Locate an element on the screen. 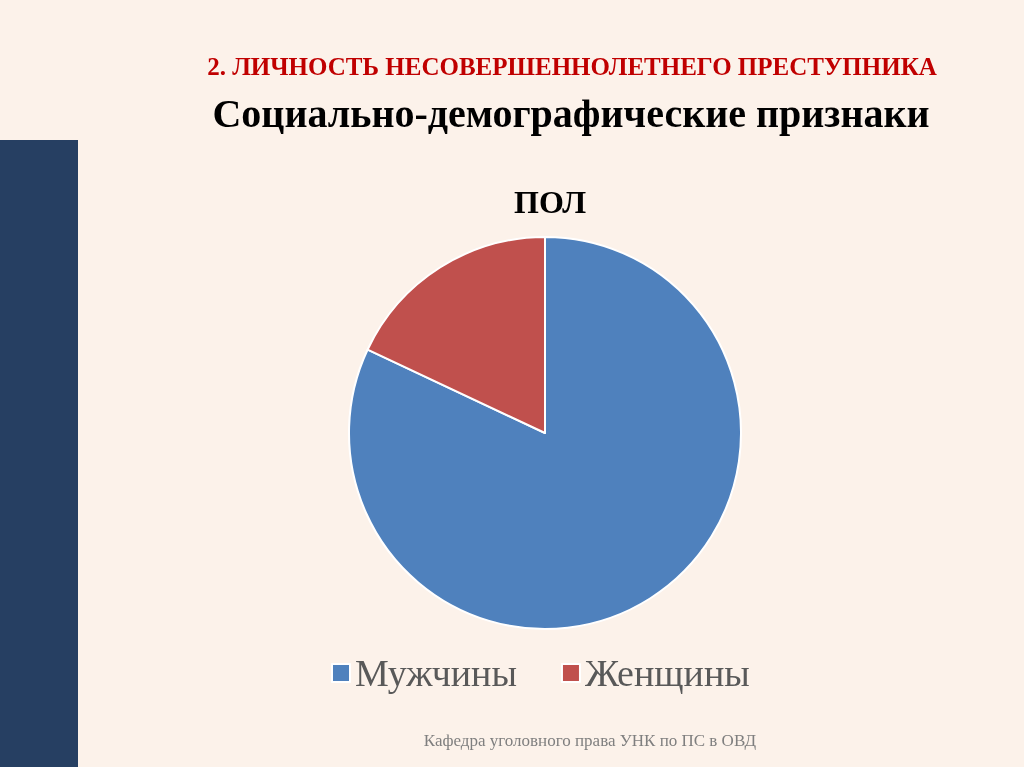 This screenshot has height=767, width=1024. chart-title: ПОЛ is located at coordinates (550, 202).